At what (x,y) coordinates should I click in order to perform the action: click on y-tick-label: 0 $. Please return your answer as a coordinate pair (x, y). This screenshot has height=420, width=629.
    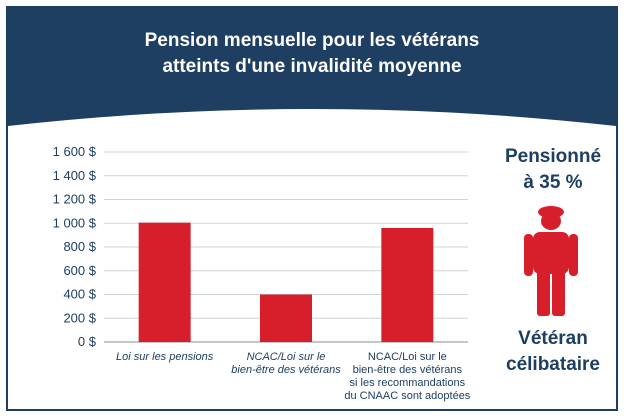
    Looking at the image, I should click on (87, 341).